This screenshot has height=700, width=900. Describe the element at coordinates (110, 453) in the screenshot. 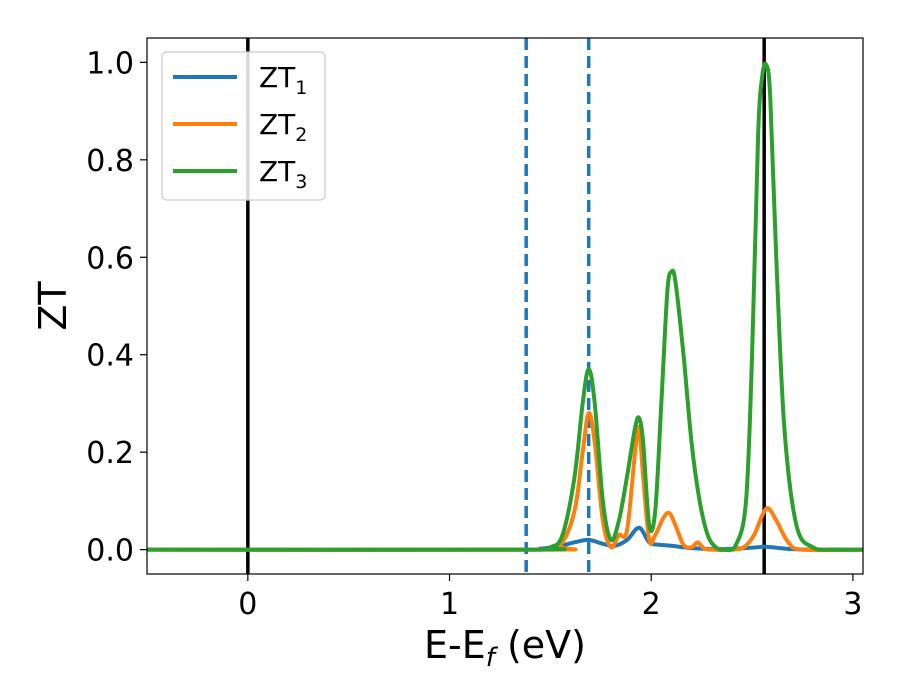

I see `y-tick-label: 0.2` at that location.